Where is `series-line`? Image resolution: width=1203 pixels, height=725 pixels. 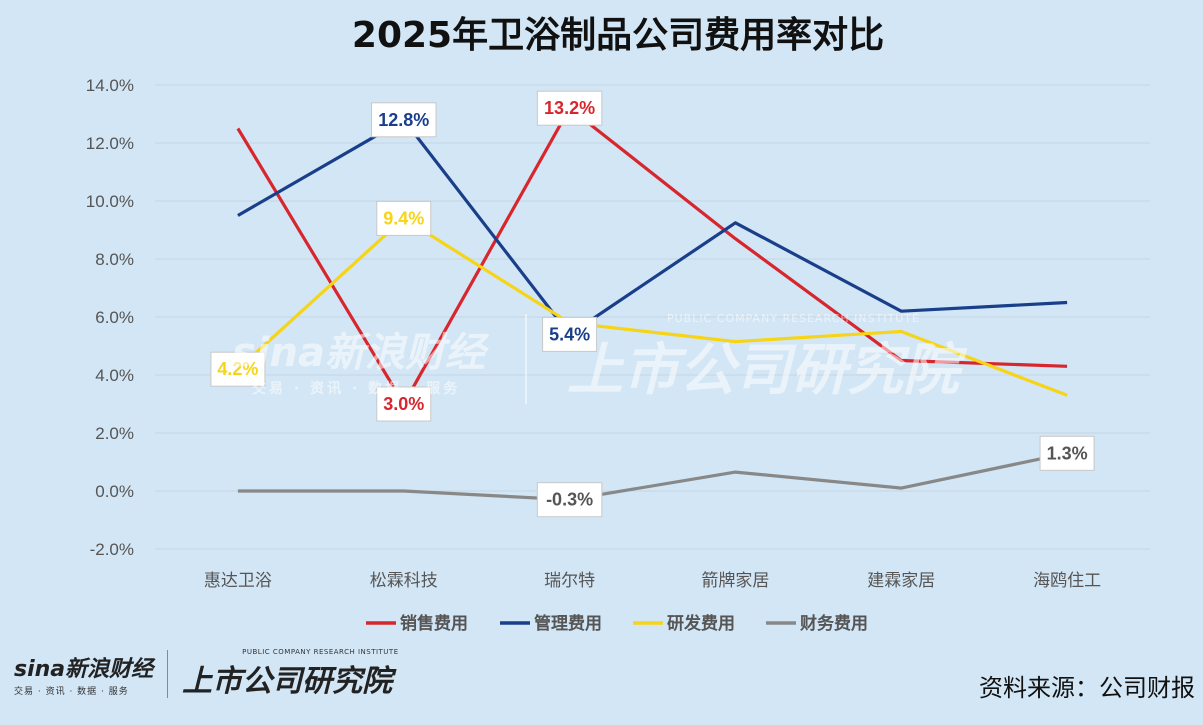
series-line is located at coordinates (652, 476).